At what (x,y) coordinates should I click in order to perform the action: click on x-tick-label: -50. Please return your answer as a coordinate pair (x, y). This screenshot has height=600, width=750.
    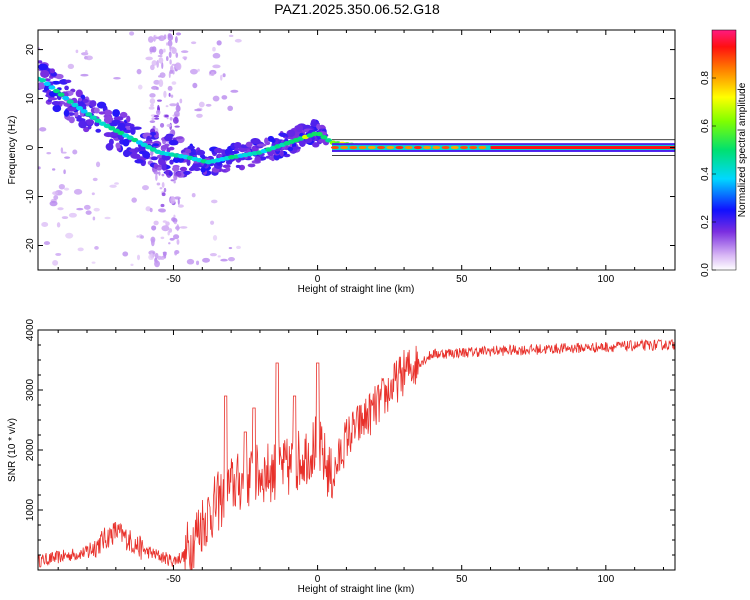
    Looking at the image, I should click on (173, 579).